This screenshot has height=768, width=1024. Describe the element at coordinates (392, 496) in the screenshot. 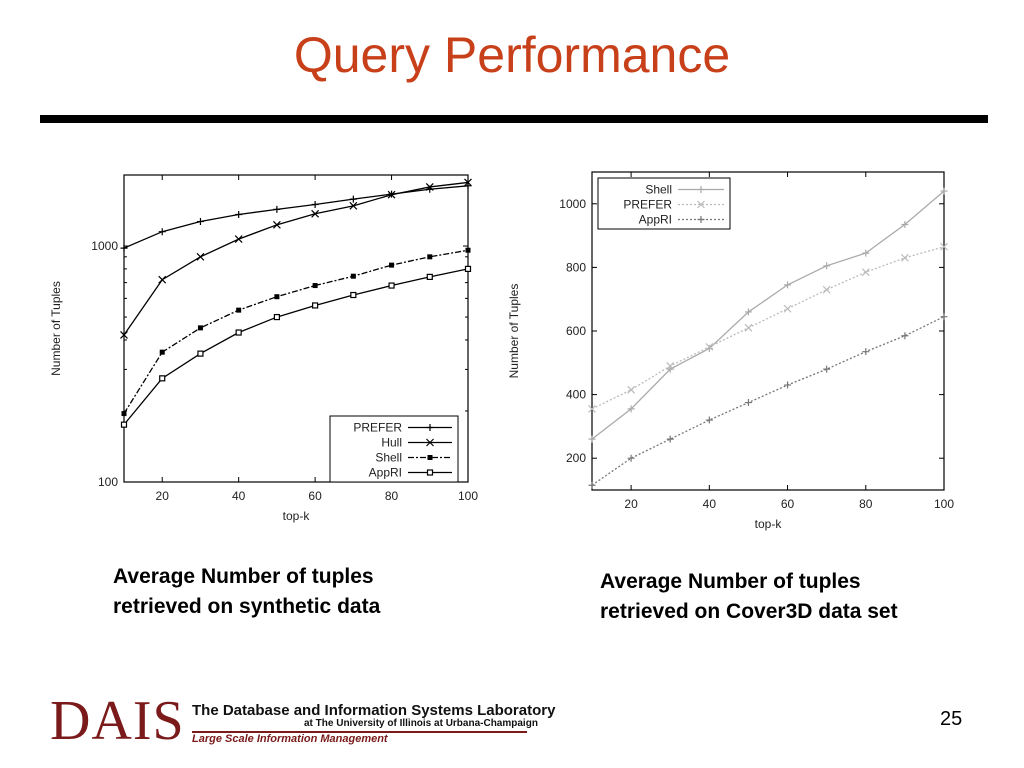

I see `left-xtick-label: 80` at that location.